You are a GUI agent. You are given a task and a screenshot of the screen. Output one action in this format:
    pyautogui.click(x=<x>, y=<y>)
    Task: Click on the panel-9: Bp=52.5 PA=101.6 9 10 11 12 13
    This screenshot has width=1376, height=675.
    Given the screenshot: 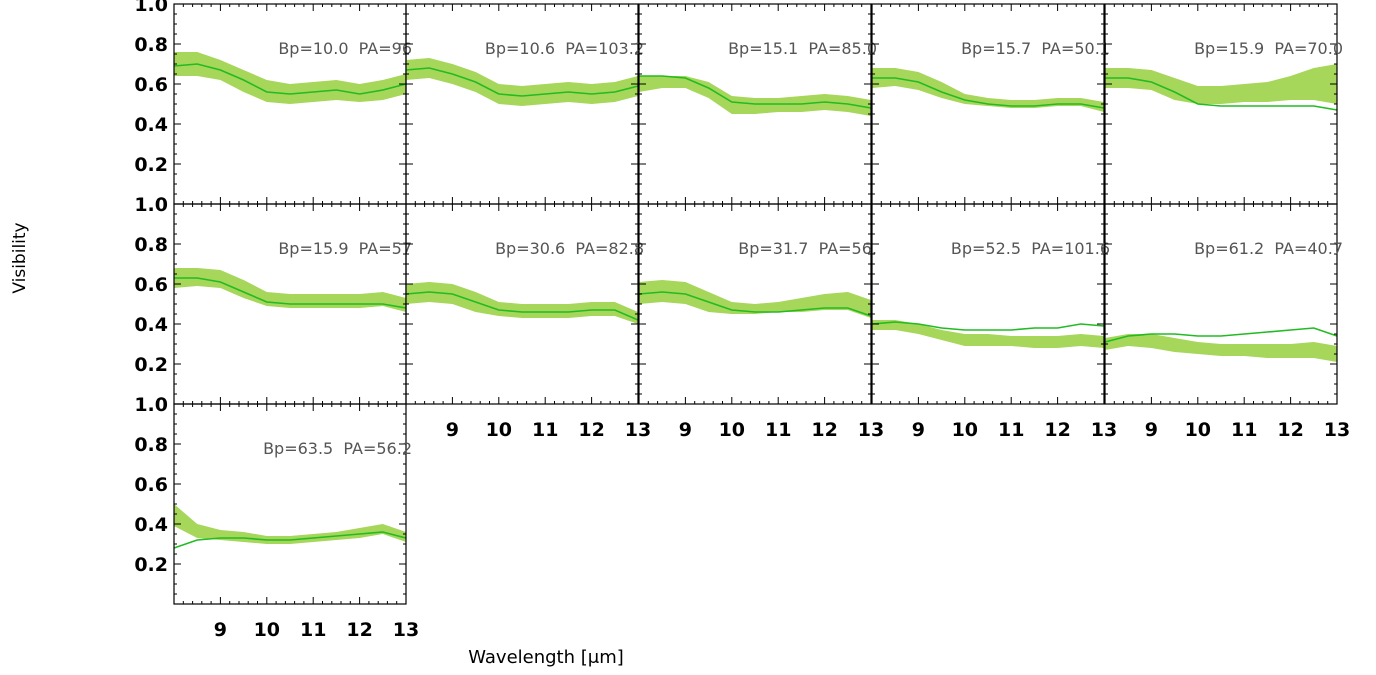 What is the action you would take?
    pyautogui.click(x=994, y=322)
    